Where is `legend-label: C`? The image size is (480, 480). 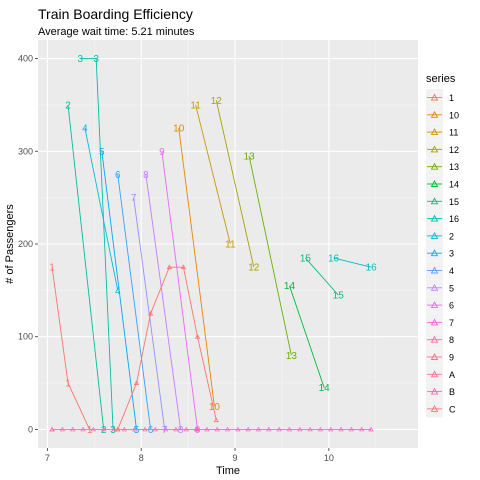
legend-label: C is located at coordinates (452, 409).